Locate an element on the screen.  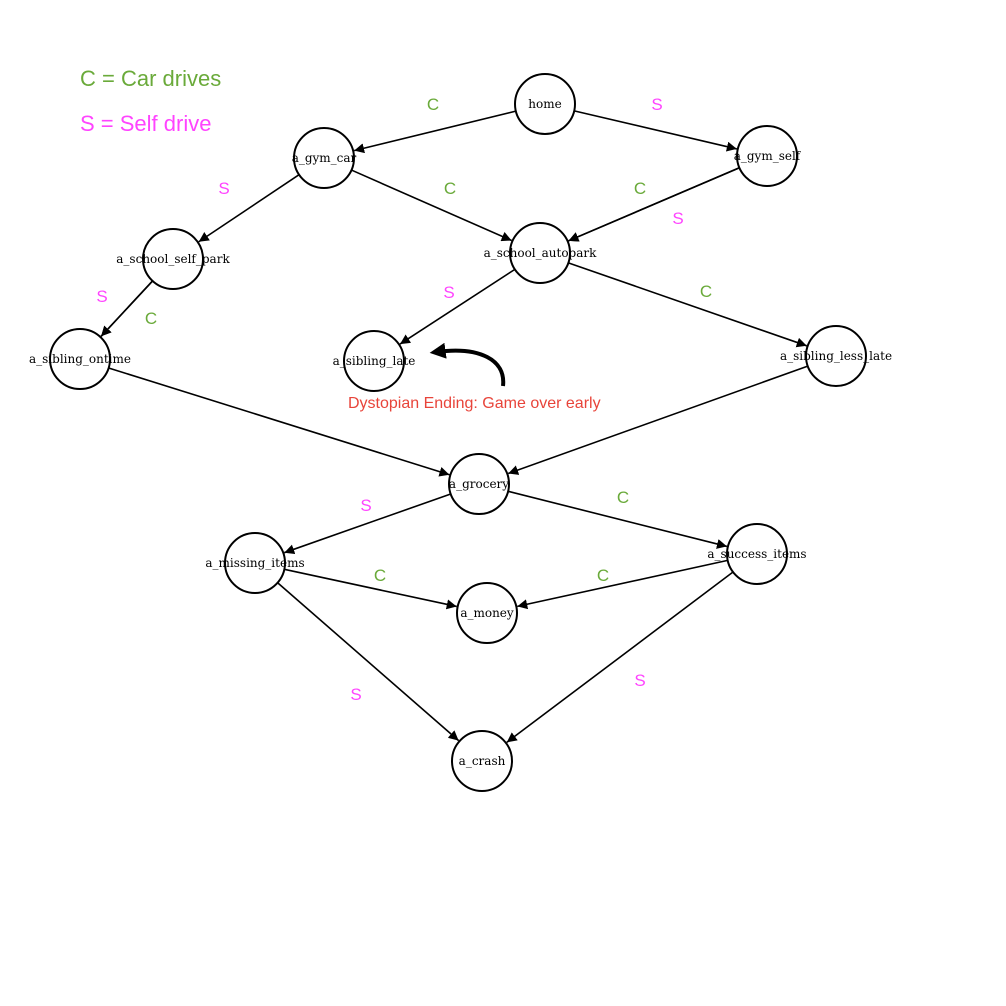
edge-a_sibling_ontime-to-a_grocery is located at coordinates (279, 422).